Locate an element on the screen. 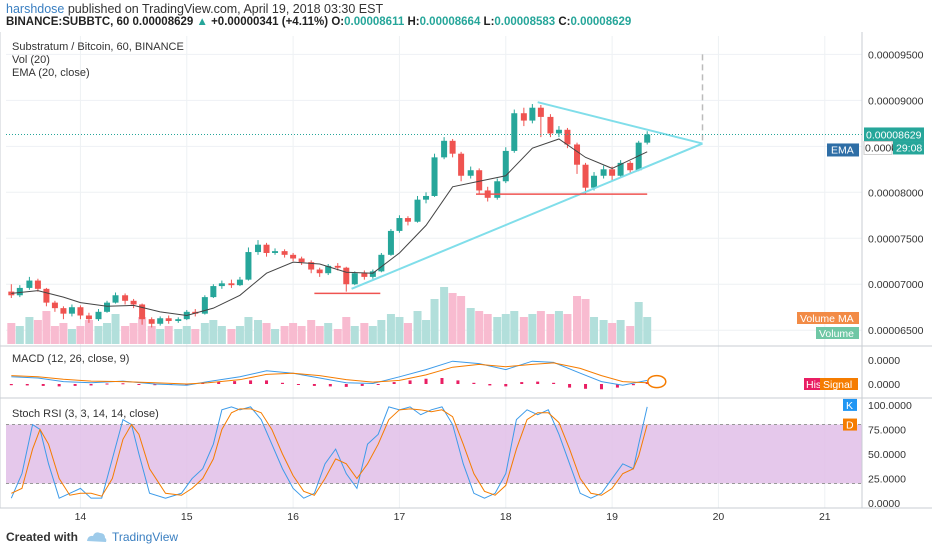 This screenshot has height=550, width=932. ema-tag is located at coordinates (843, 150).